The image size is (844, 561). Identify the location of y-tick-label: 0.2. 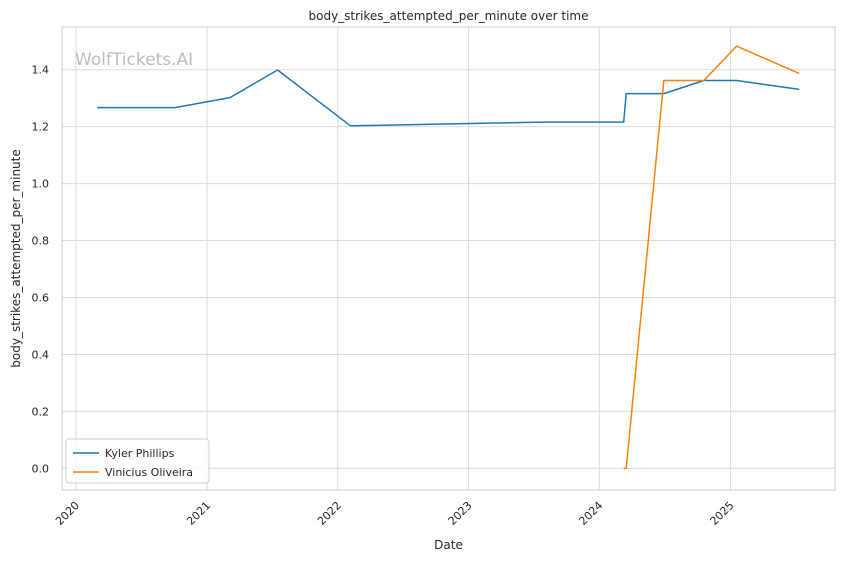
(41, 411).